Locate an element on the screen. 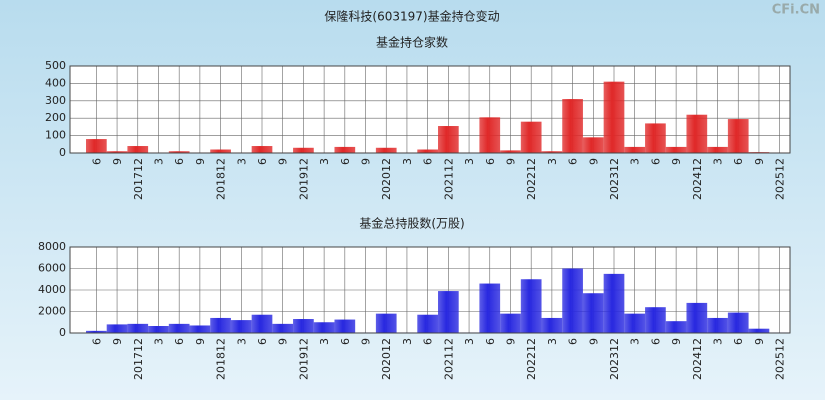 The height and width of the screenshot is (400, 825). x-tick-label: 202312 is located at coordinates (614, 359).